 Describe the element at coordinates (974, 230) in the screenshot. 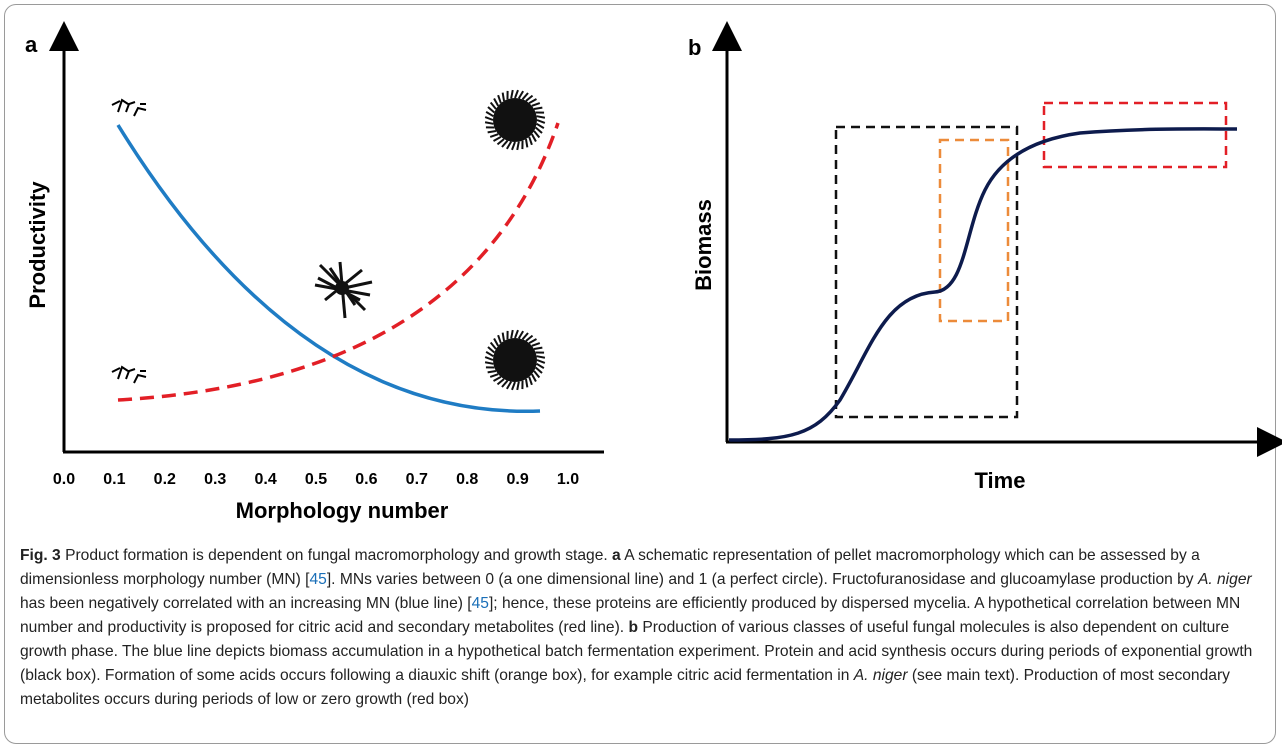

I see `orange-box` at that location.